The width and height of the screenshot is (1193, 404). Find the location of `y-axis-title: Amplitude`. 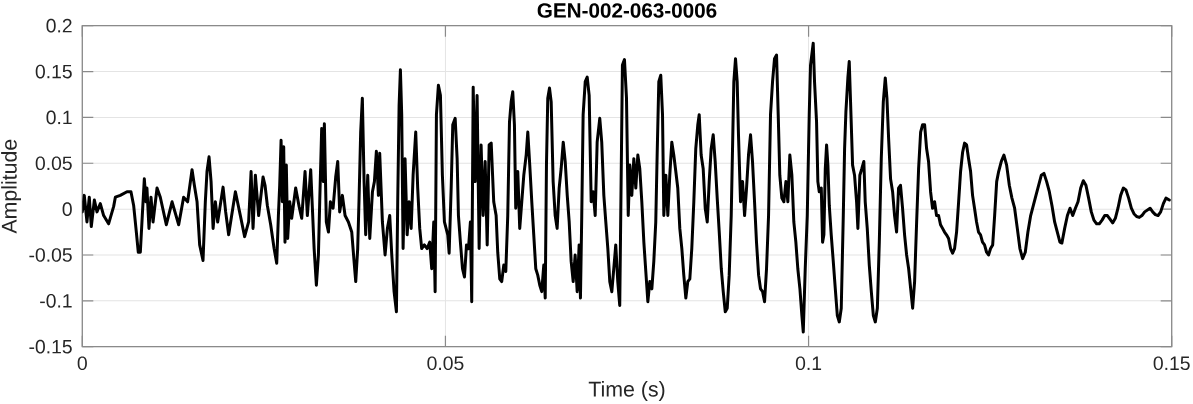

y-axis-title: Amplitude is located at coordinates (11, 186).